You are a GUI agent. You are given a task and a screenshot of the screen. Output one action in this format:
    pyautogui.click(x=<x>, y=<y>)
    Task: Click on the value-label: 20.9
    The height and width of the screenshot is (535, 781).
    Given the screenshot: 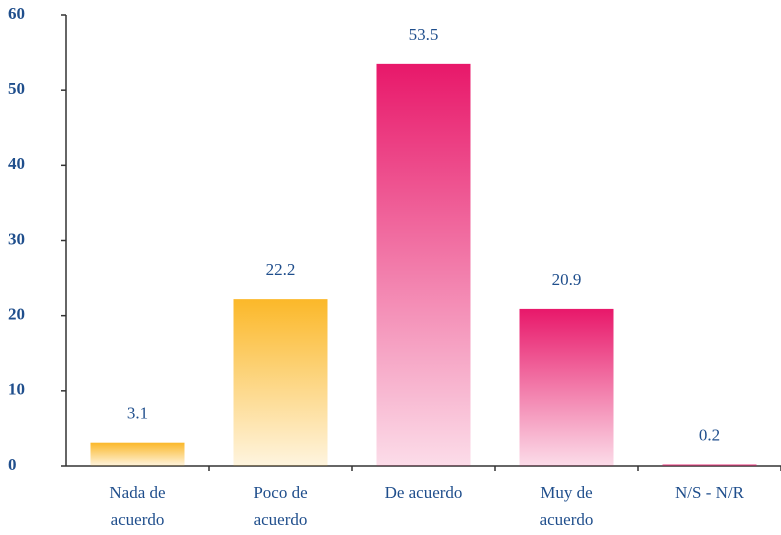 What is the action you would take?
    pyautogui.click(x=567, y=279)
    